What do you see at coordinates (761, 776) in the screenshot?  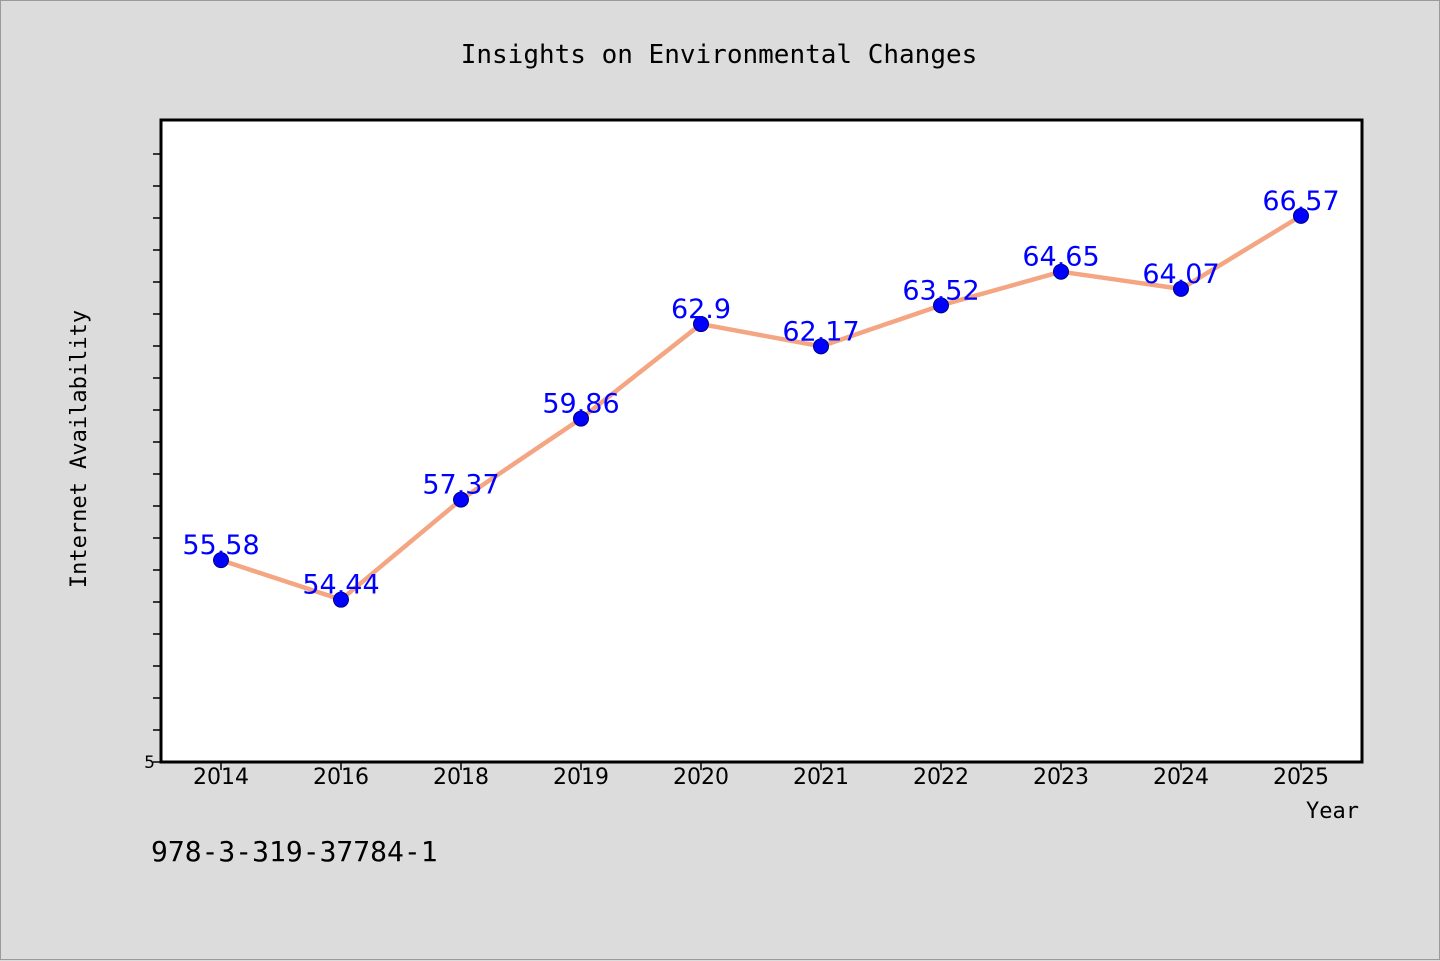 I see `x-axis-ticks: 2014 2016 2018 2019 2020 2021 2022 2023 2024 2025` at bounding box center [761, 776].